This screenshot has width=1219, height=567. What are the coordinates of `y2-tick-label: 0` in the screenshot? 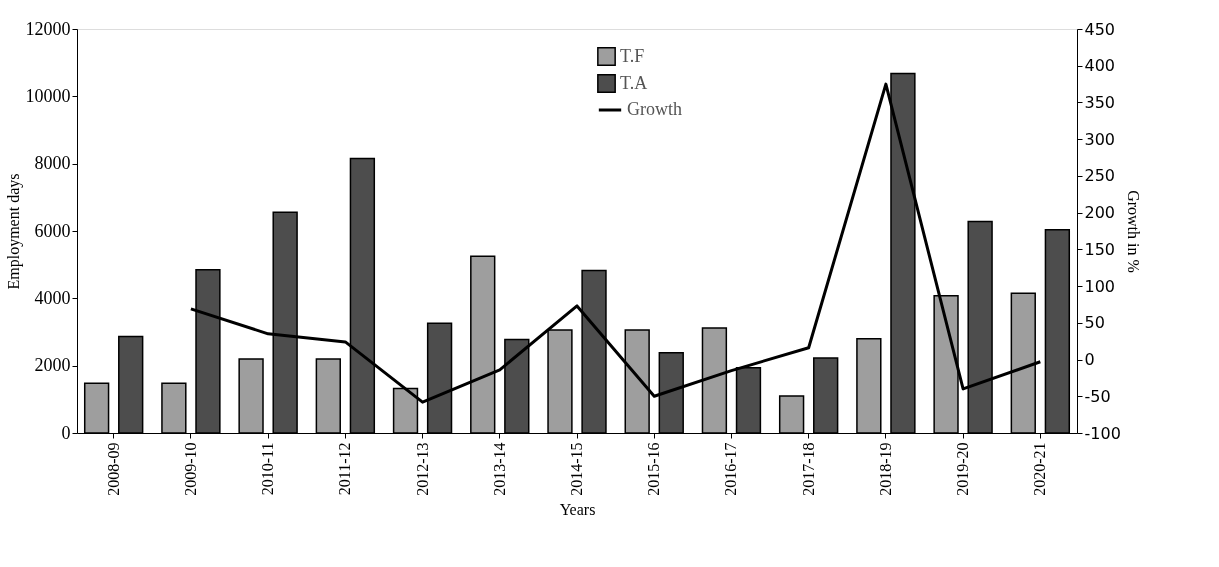 It's located at (1089, 360).